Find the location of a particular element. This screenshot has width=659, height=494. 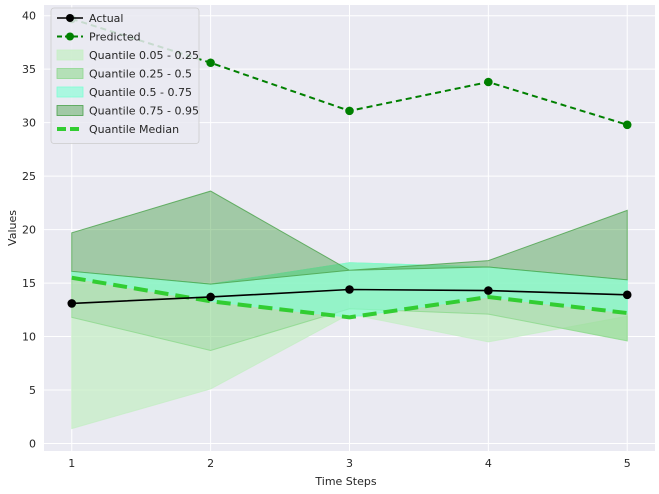

y-tick-label: 20 is located at coordinates (29, 230).